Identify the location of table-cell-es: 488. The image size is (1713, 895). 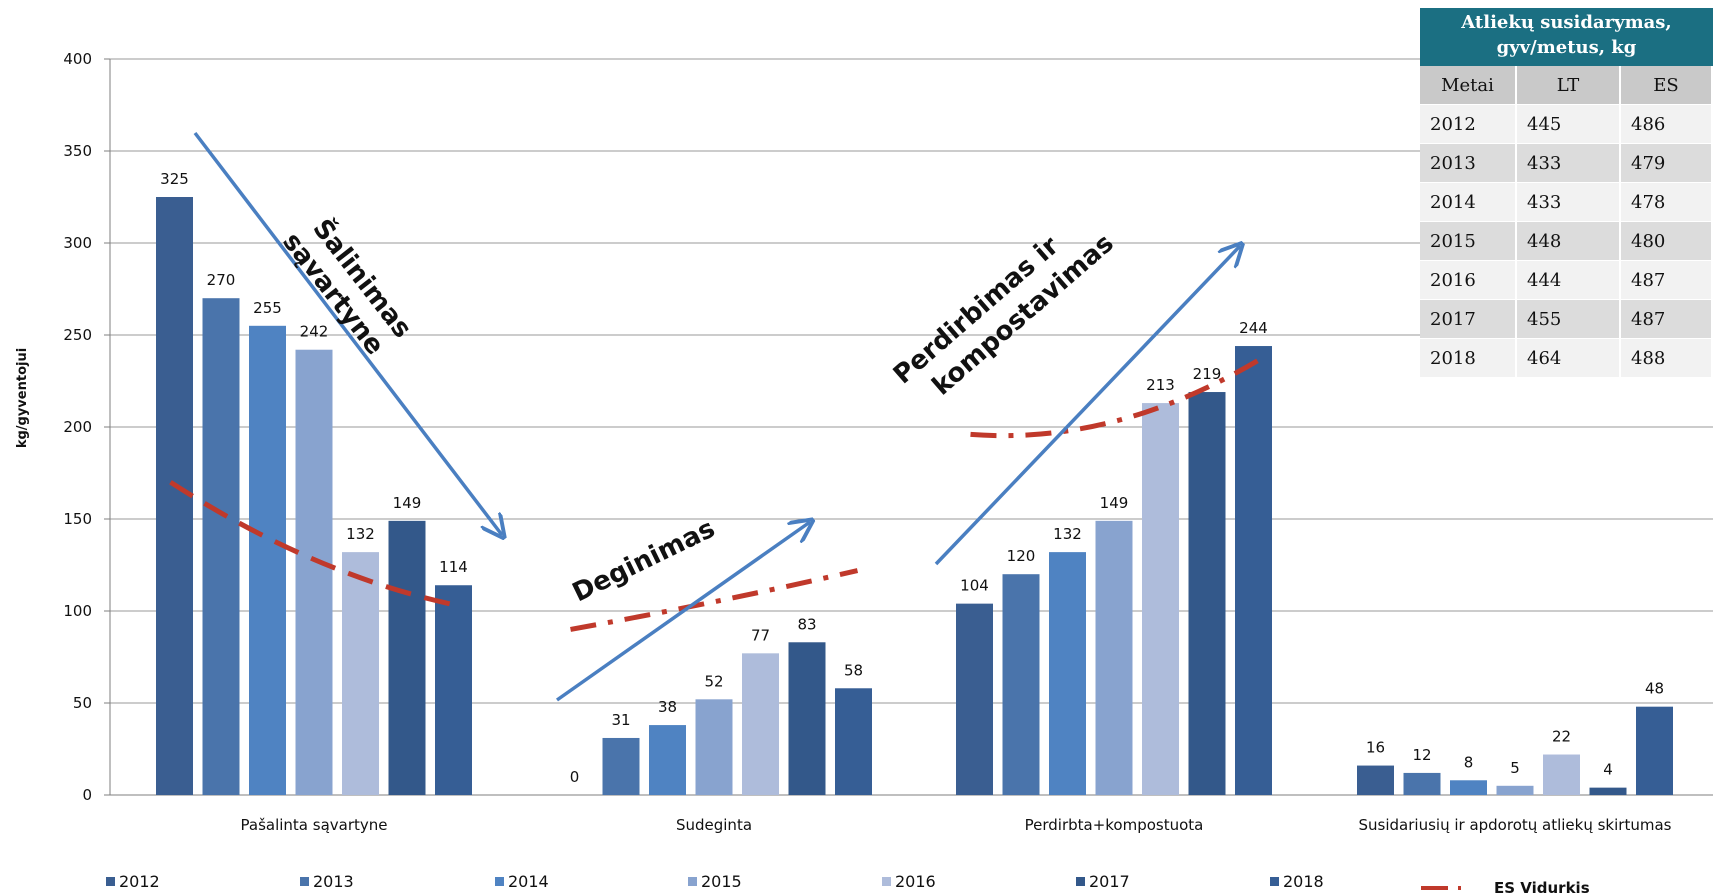
(1666, 358).